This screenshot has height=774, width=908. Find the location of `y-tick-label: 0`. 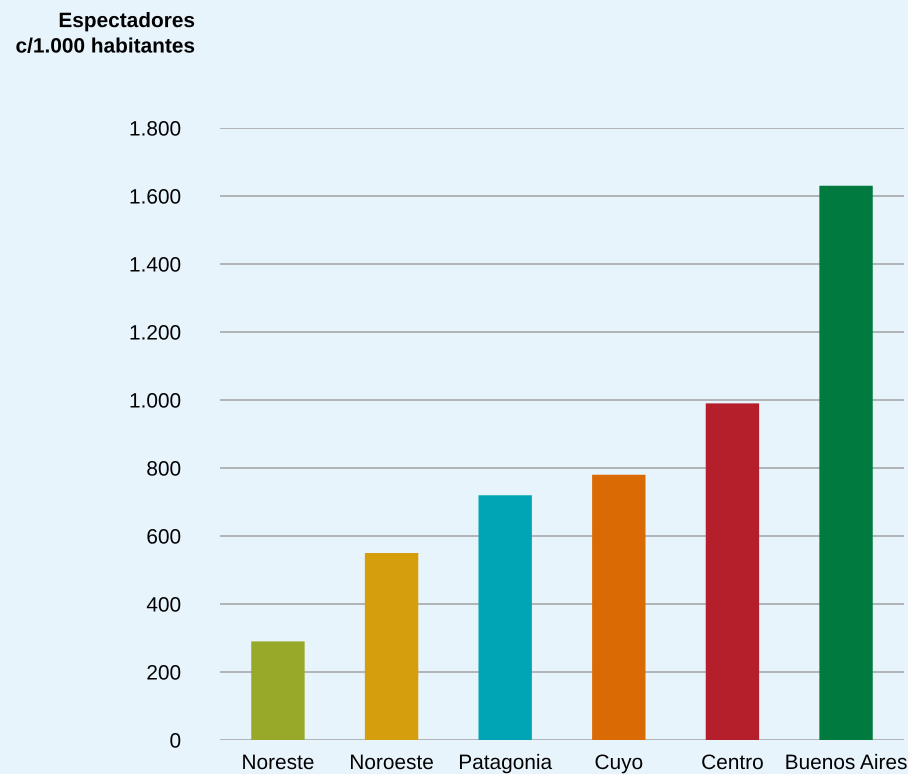

y-tick-label: 0 is located at coordinates (175, 740).